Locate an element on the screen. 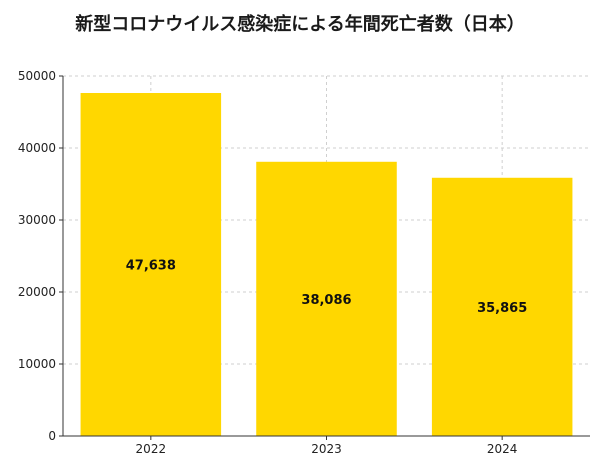 The height and width of the screenshot is (459, 609). data-label-2023: 38,086 is located at coordinates (326, 300).